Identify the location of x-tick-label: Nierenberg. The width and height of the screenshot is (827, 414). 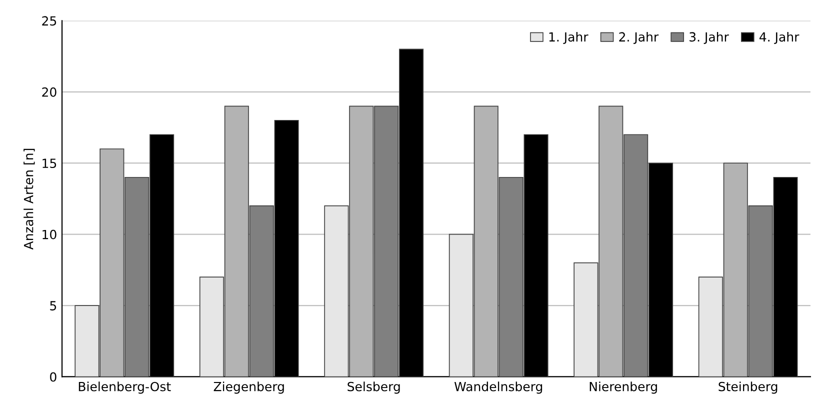
(623, 388).